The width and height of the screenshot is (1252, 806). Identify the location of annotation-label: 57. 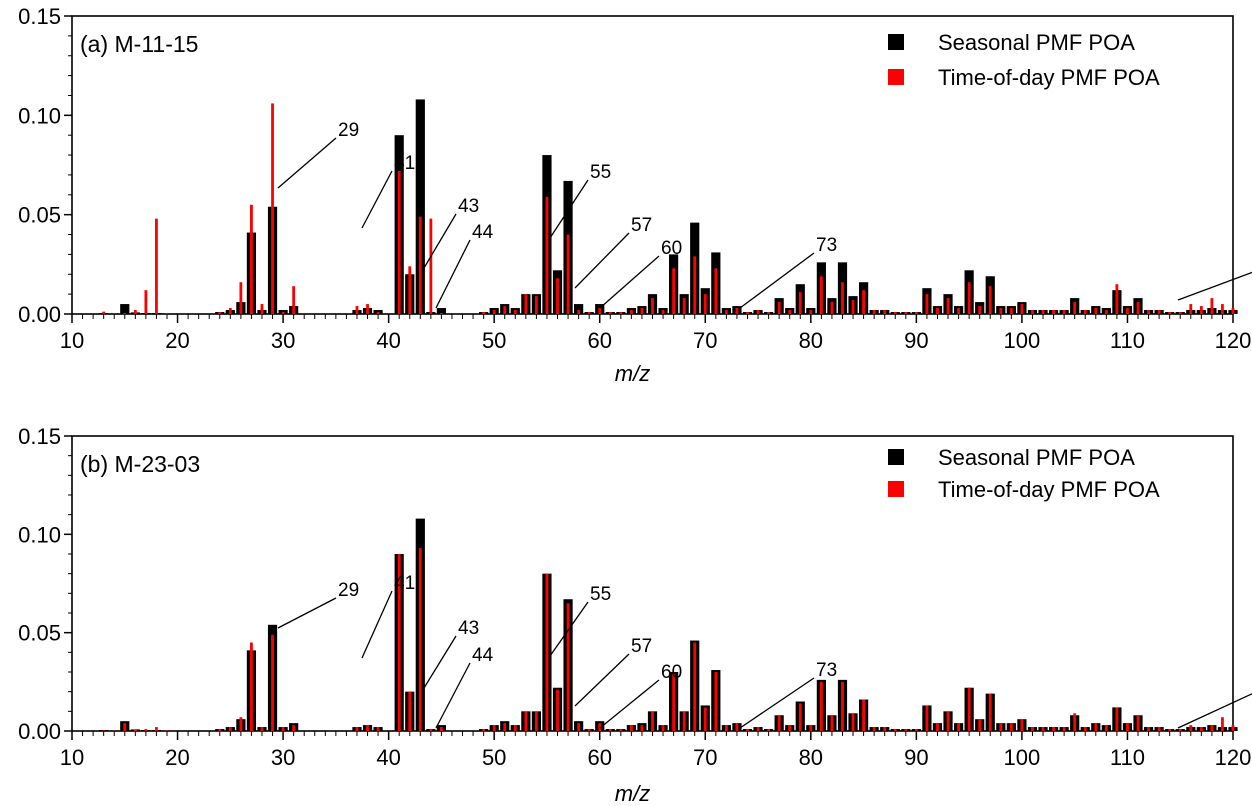
(641, 646).